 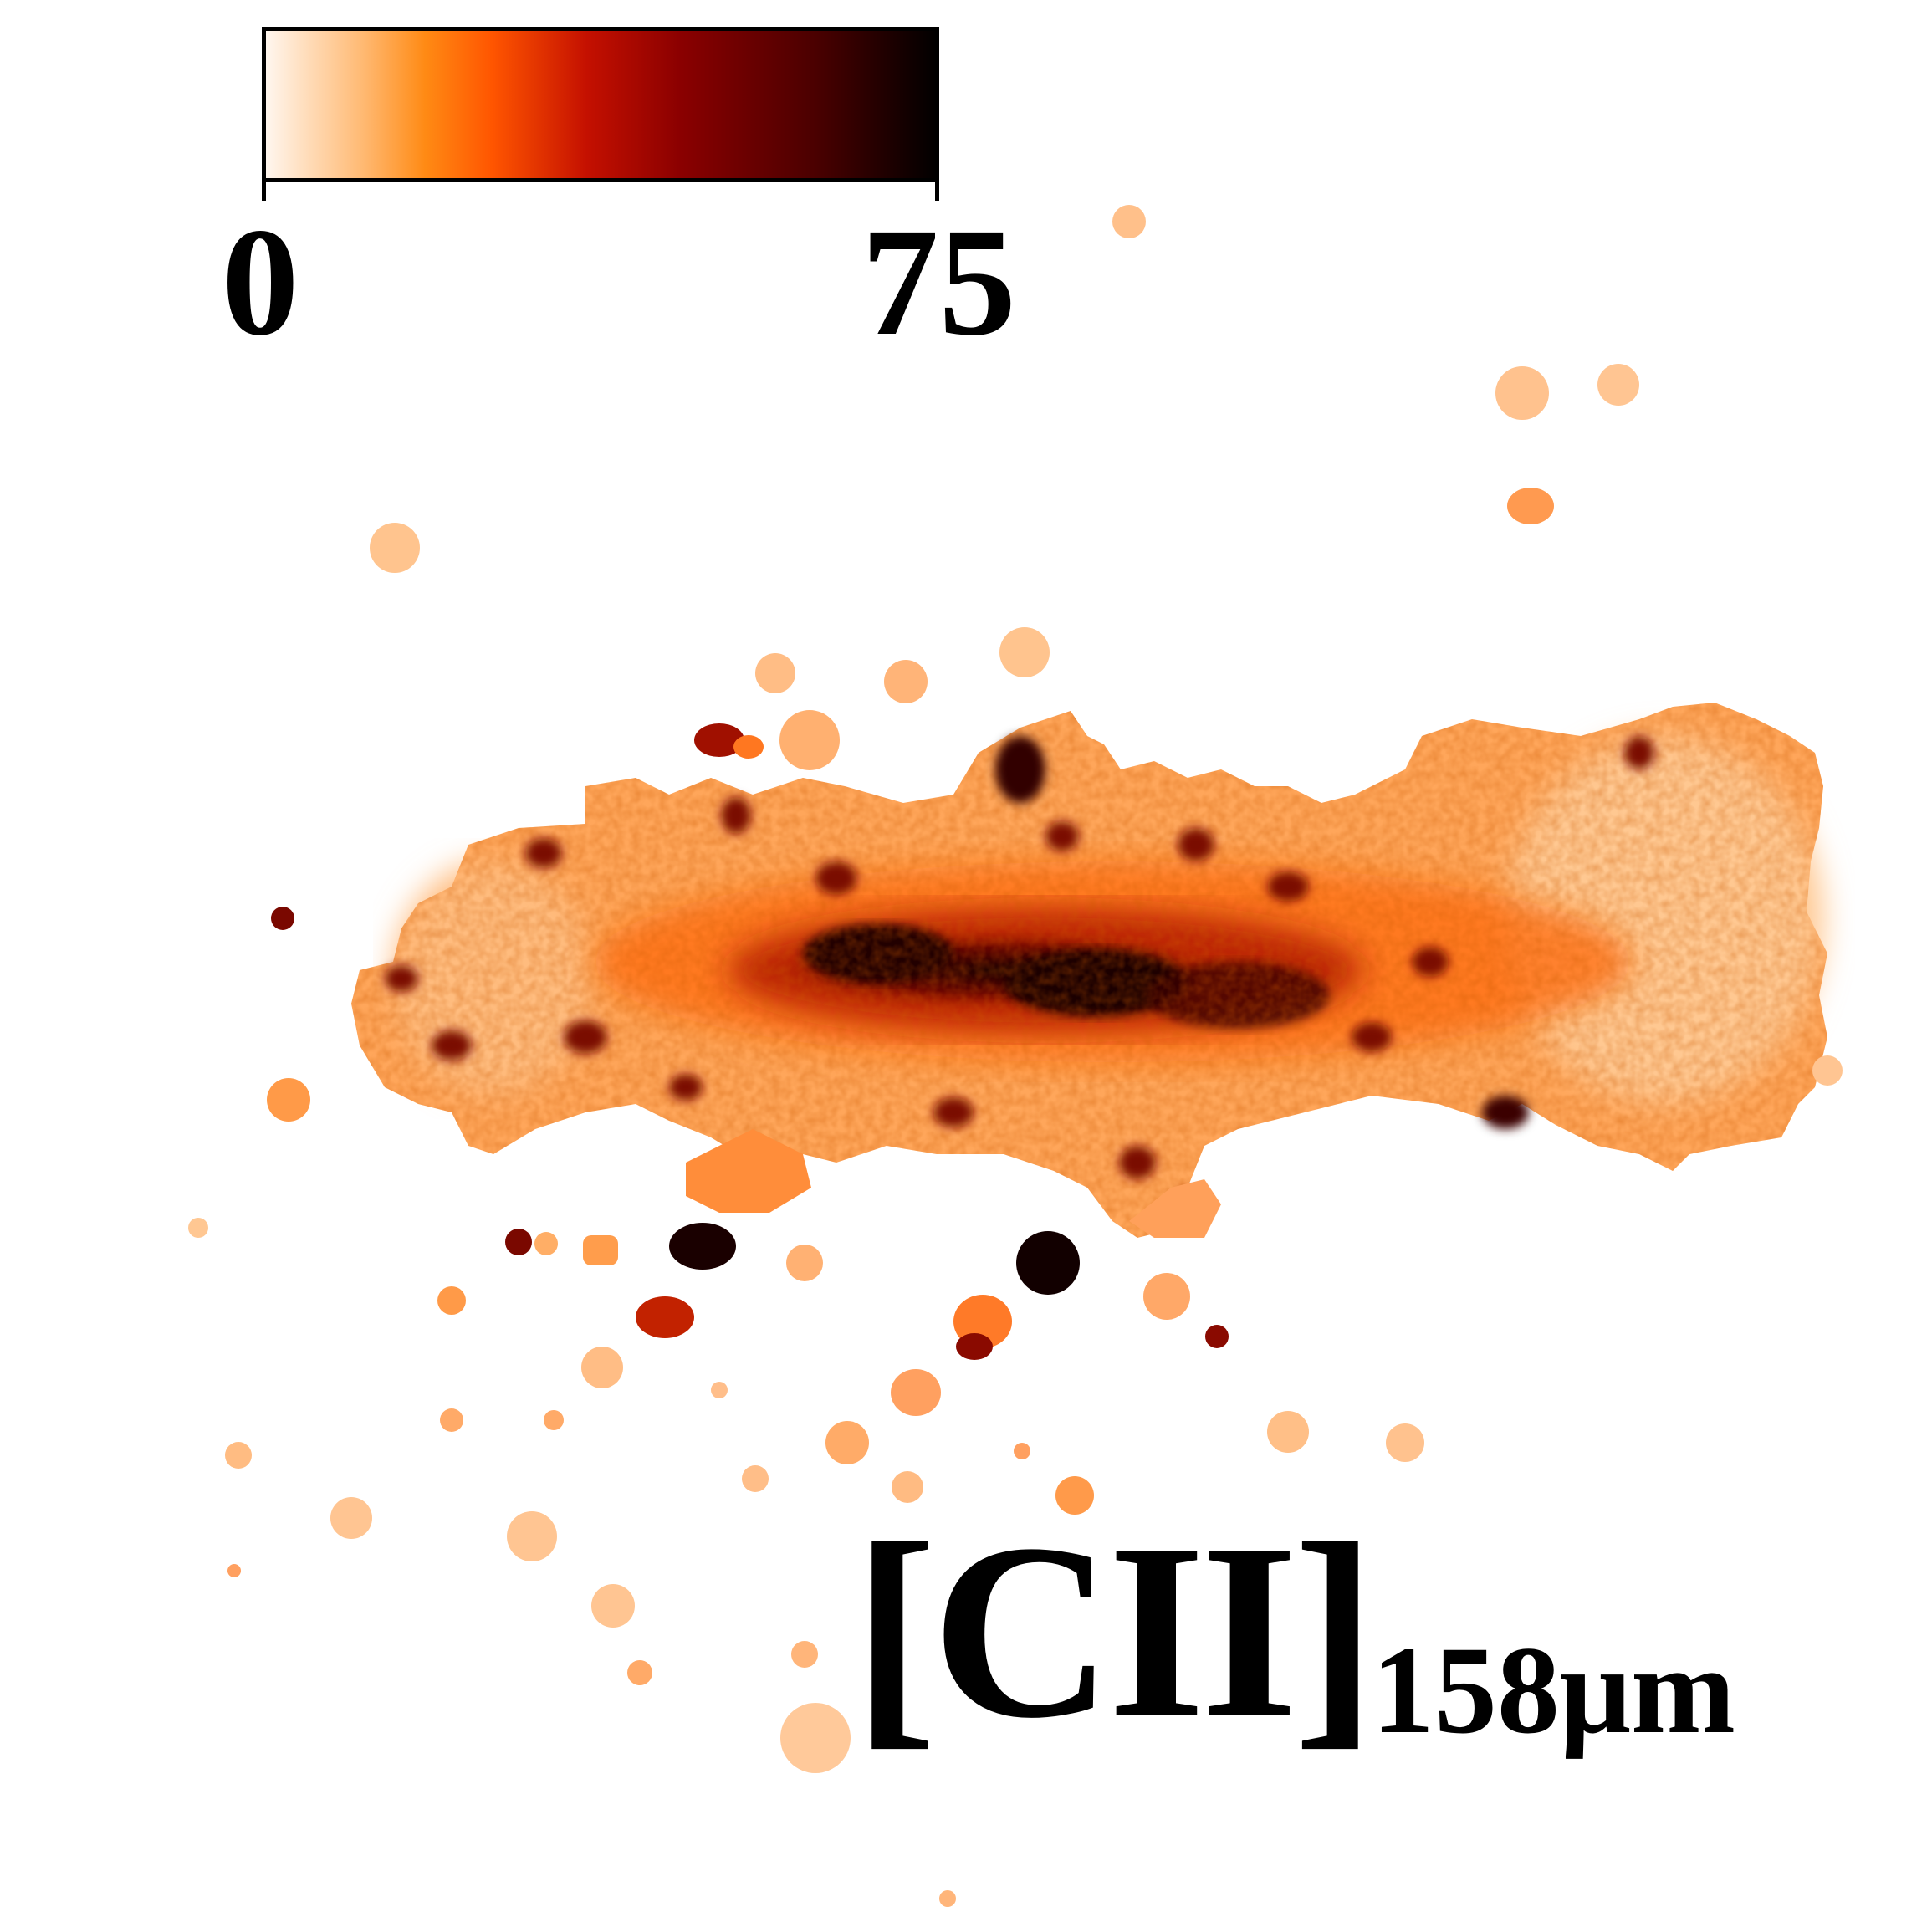 What do you see at coordinates (1175, 1208) in the screenshot?
I see `lower-streamer-right` at bounding box center [1175, 1208].